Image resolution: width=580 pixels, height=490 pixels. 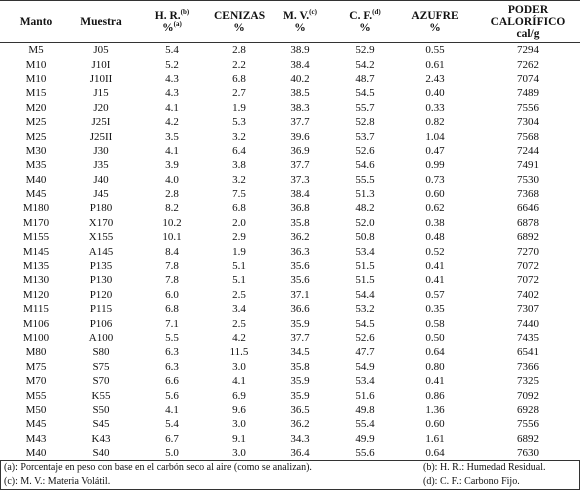 I want to click on table-cell: 1.9, so click(x=239, y=107).